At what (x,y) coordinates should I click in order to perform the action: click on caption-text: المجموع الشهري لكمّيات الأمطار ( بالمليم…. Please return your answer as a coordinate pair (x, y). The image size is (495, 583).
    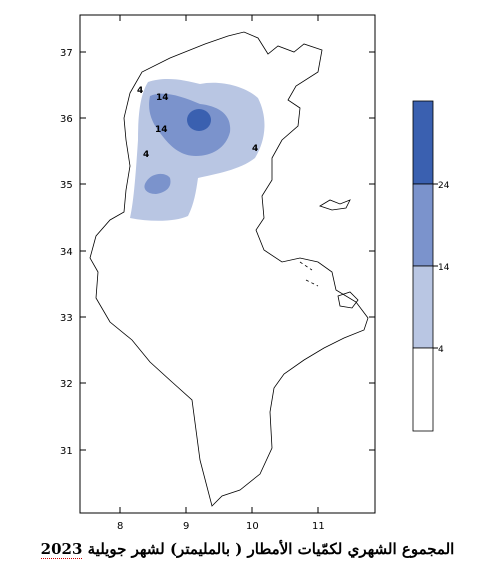
    Looking at the image, I should click on (271, 549).